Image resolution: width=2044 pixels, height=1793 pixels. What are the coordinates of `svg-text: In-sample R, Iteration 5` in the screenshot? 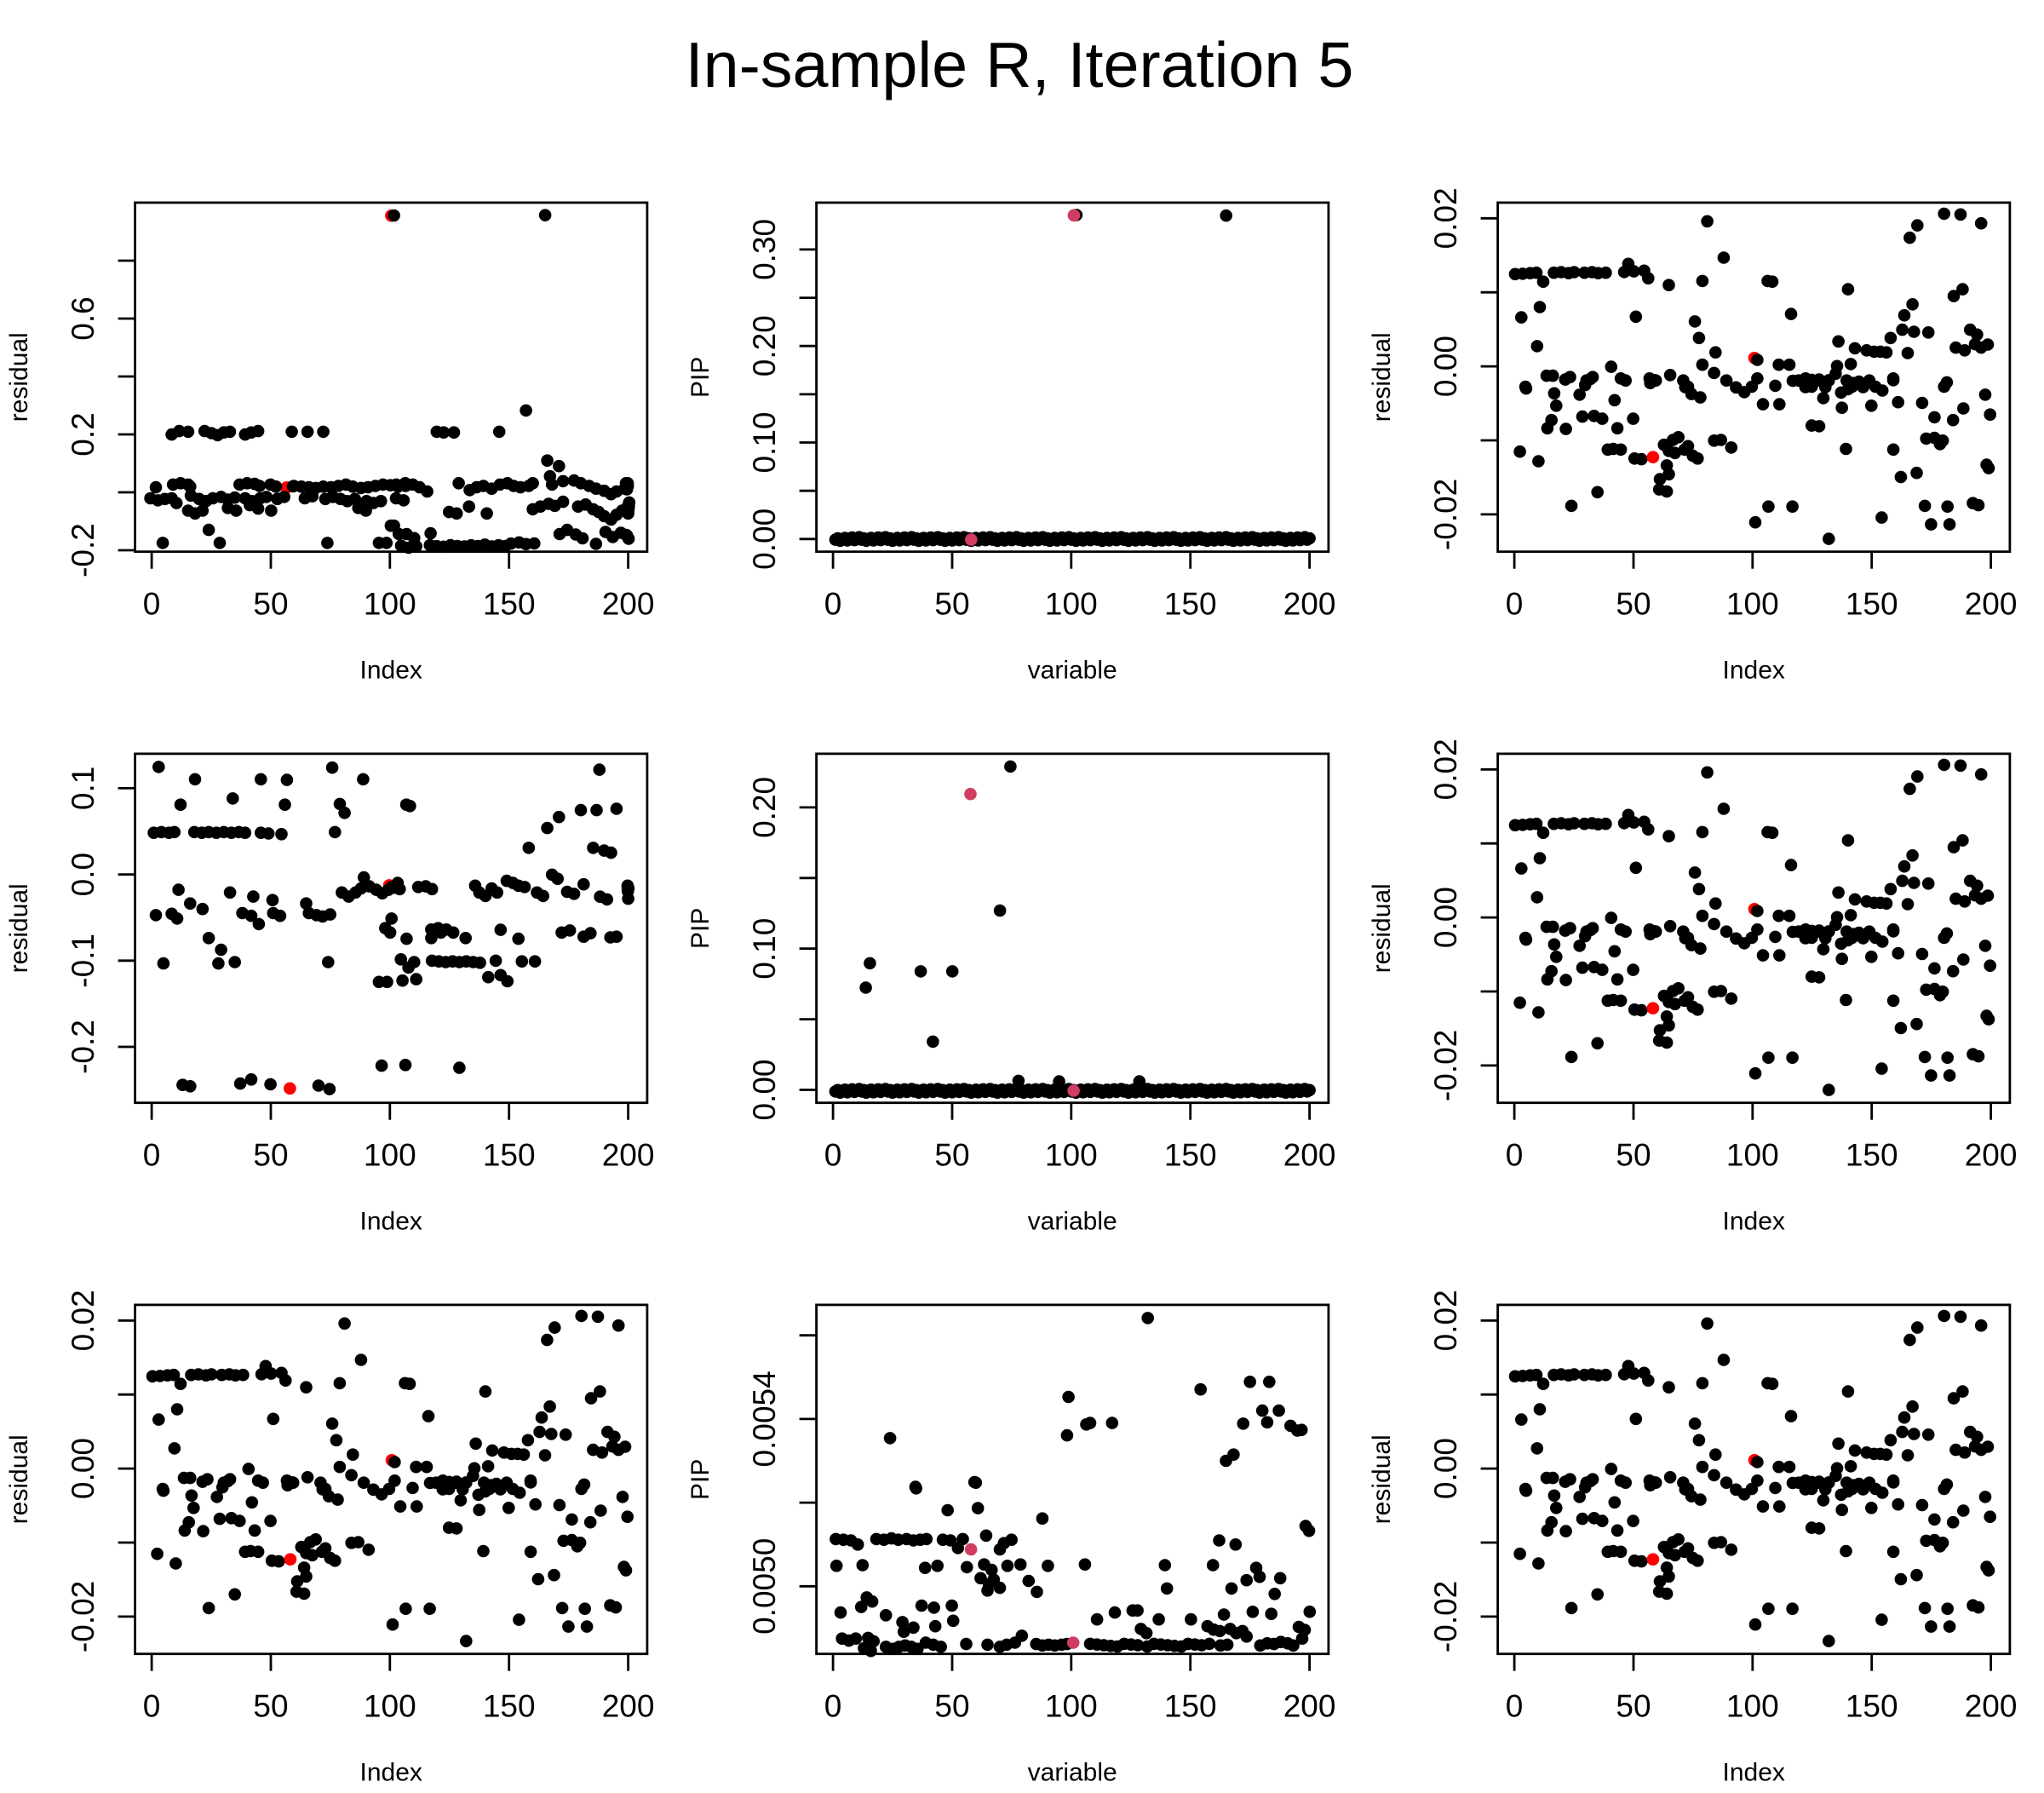 It's located at (1020, 65).